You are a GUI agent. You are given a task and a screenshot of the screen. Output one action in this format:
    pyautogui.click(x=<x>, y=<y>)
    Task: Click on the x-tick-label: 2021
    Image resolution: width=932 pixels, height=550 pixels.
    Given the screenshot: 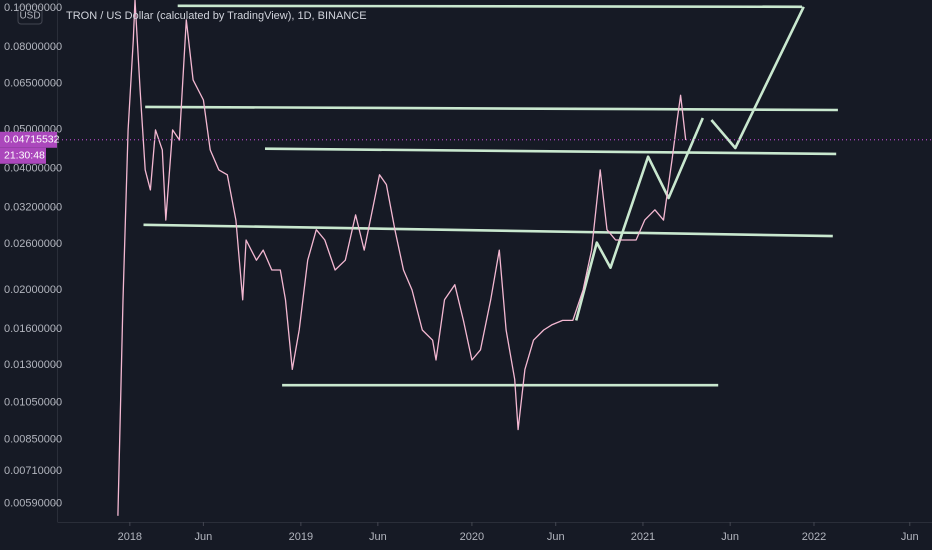 What is the action you would take?
    pyautogui.click(x=643, y=537)
    